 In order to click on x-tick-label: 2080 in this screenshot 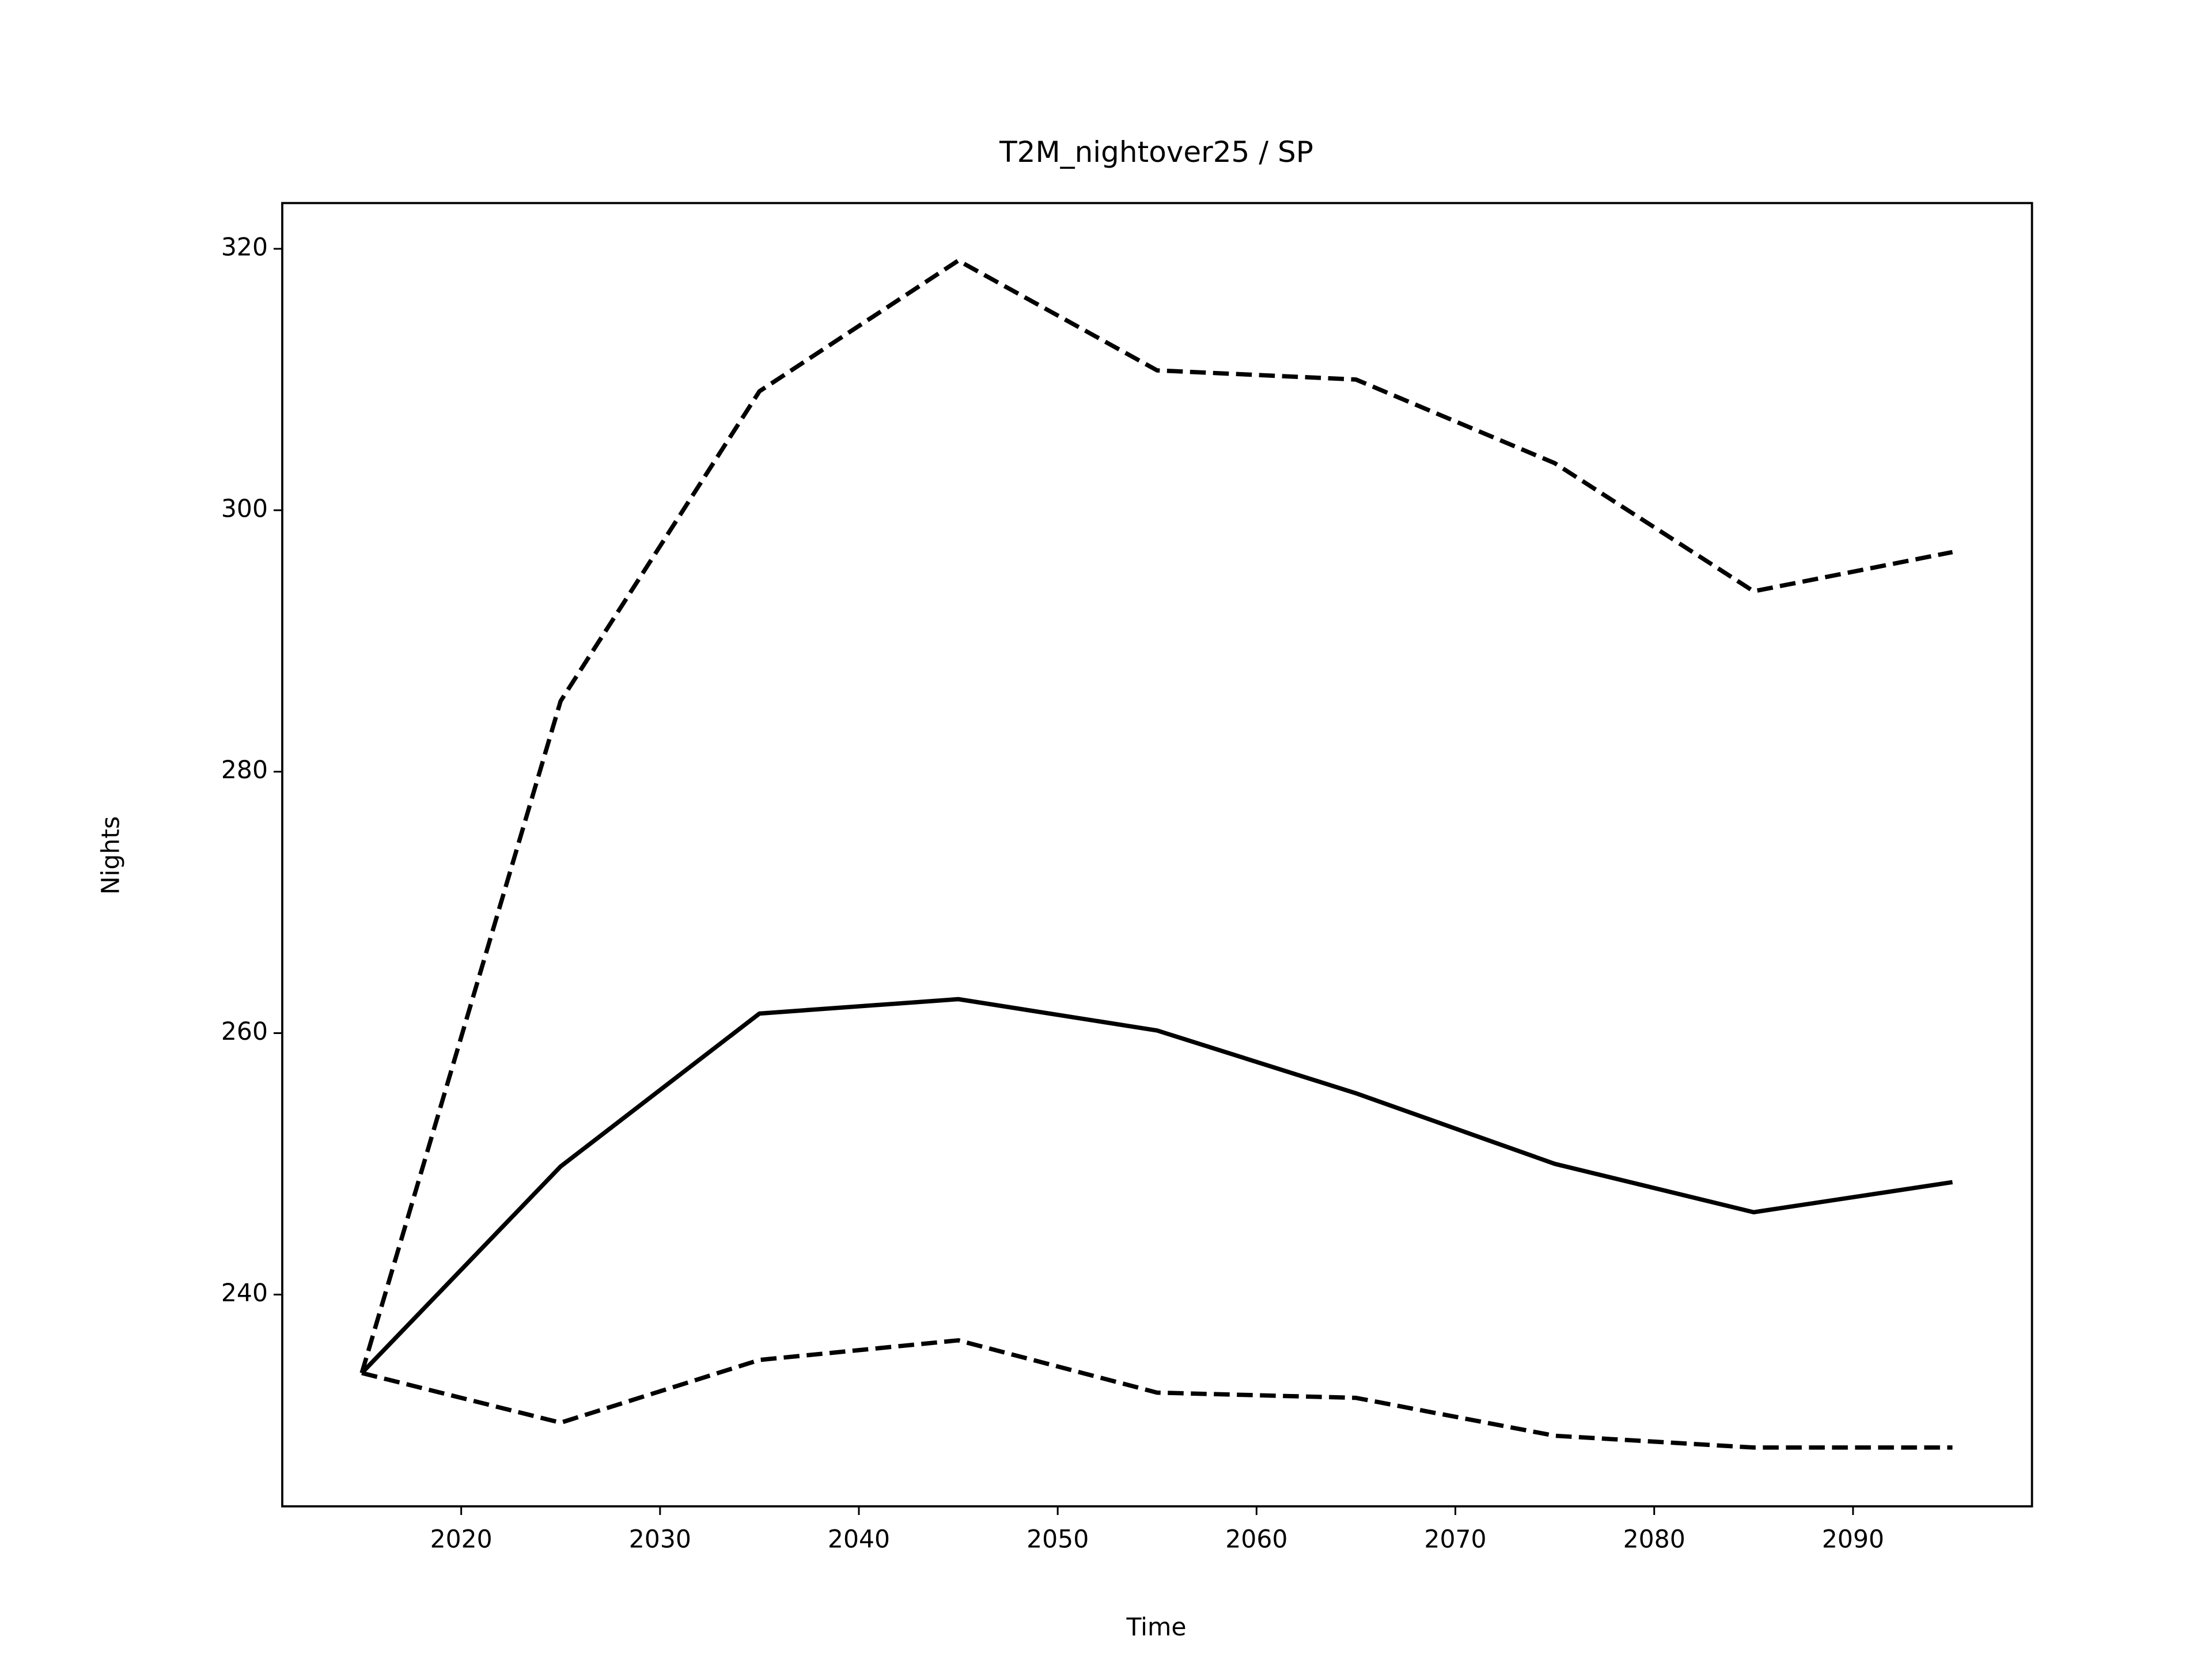, I will do `click(1654, 1540)`.